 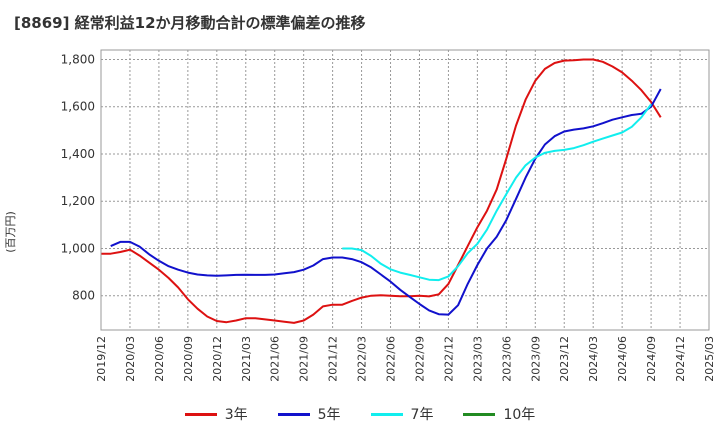 What do you see at coordinates (499, 414) in the screenshot?
I see `legend-item: 10年` at bounding box center [499, 414].